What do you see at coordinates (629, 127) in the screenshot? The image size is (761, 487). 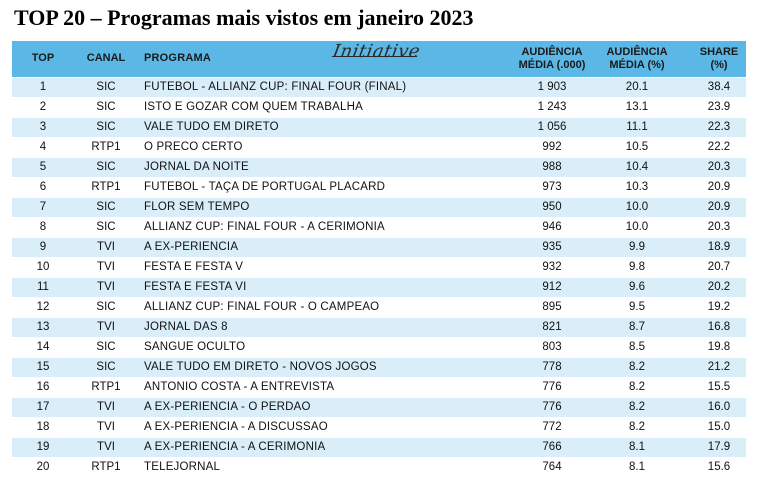 I see `cell-audiencia-pct: 11.1` at bounding box center [629, 127].